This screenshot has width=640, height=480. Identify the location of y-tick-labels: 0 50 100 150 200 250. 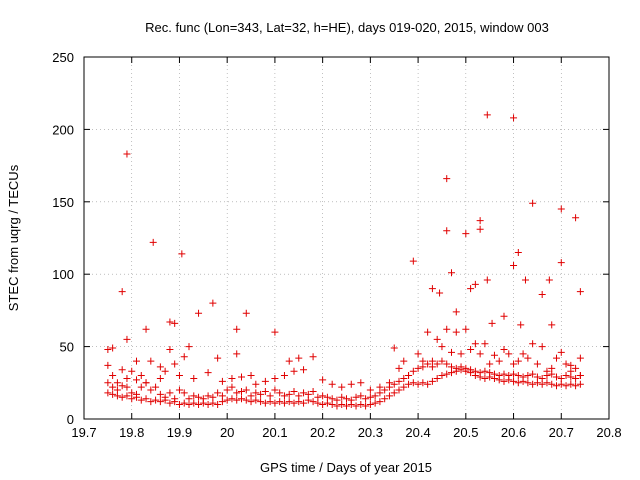
(63, 238).